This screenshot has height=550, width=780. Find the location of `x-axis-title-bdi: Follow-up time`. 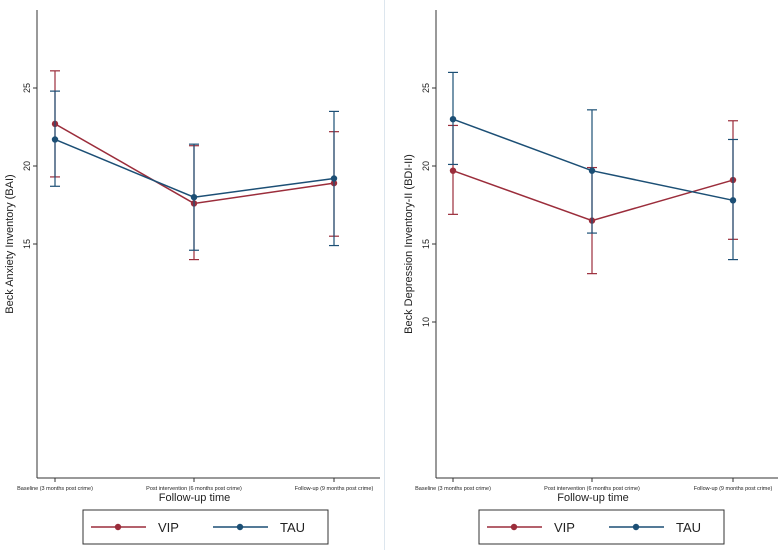

x-axis-title-bdi: Follow-up time is located at coordinates (593, 498).